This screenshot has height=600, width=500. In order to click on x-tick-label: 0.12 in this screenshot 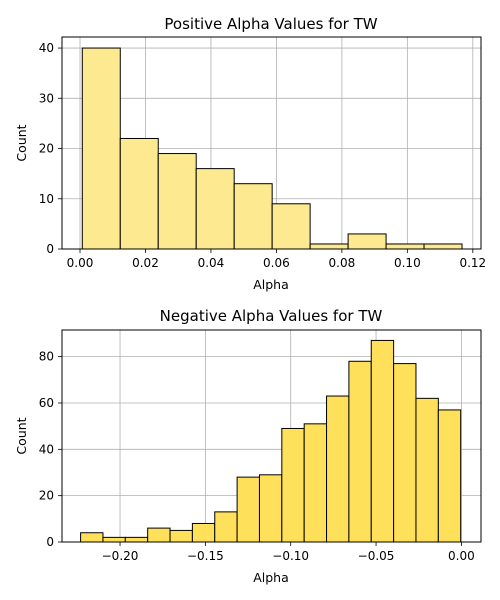, I will do `click(472, 263)`.